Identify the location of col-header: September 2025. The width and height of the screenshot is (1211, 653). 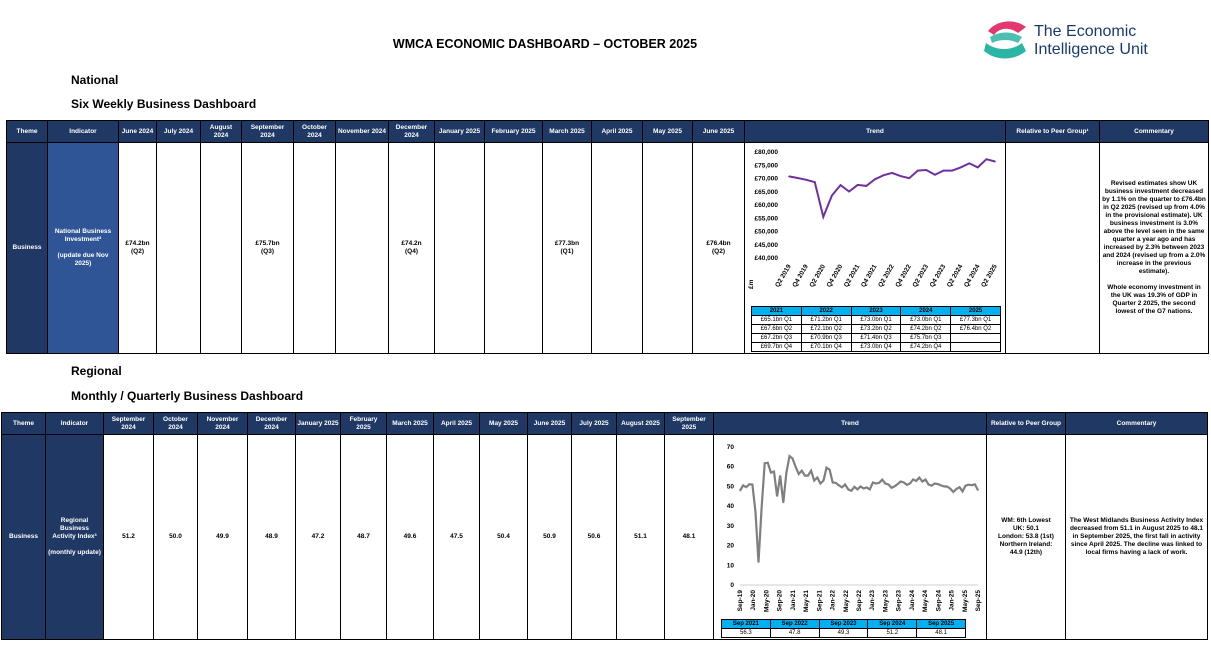
(689, 423).